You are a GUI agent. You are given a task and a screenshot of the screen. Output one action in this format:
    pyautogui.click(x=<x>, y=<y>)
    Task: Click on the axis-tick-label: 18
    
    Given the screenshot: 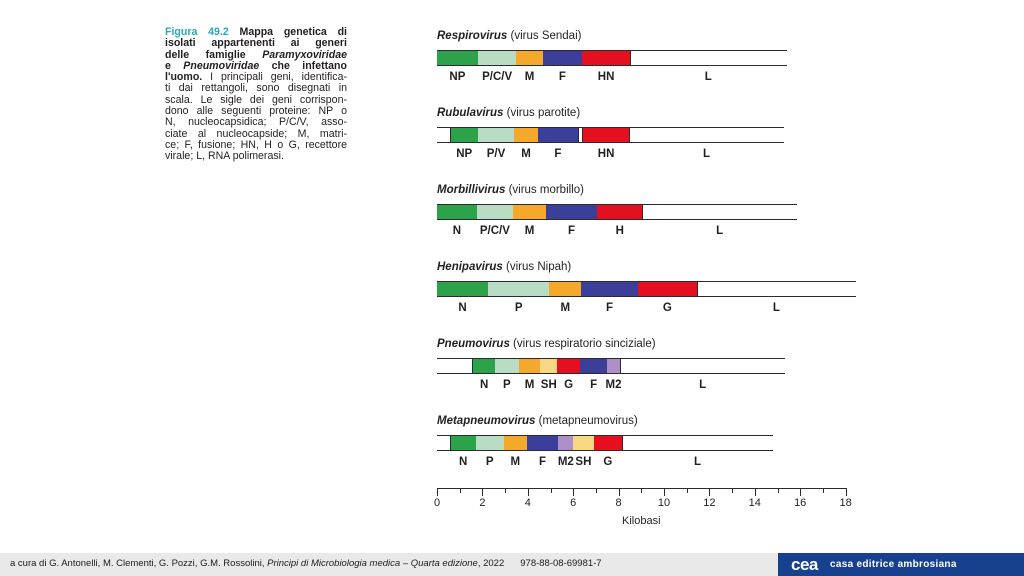 What is the action you would take?
    pyautogui.click(x=845, y=503)
    